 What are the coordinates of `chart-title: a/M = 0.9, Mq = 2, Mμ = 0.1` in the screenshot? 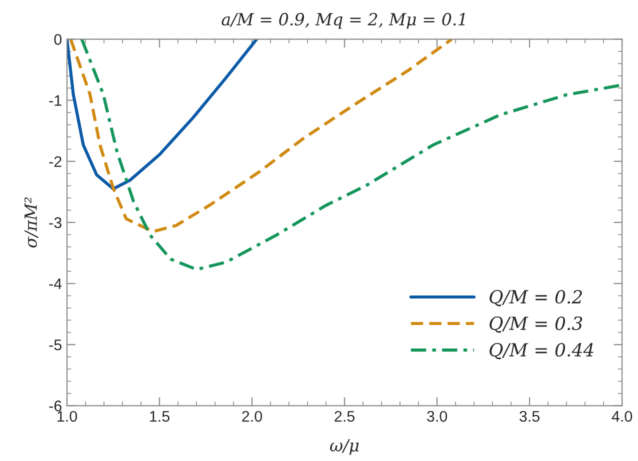 It's located at (343, 20).